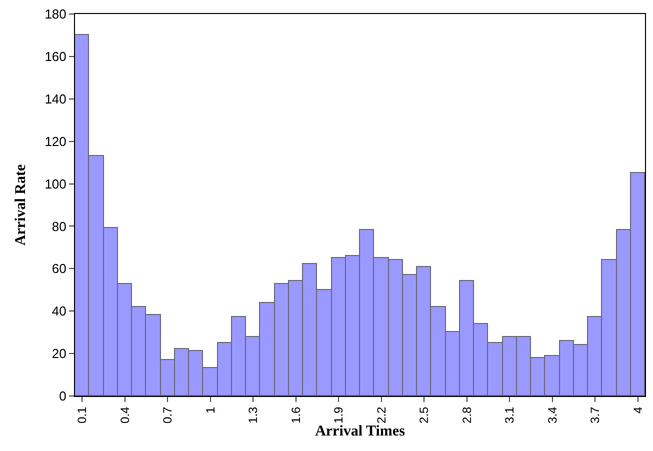 This screenshot has height=451, width=653. What do you see at coordinates (509, 415) in the screenshot?
I see `x-tick-label: 3.1` at bounding box center [509, 415].